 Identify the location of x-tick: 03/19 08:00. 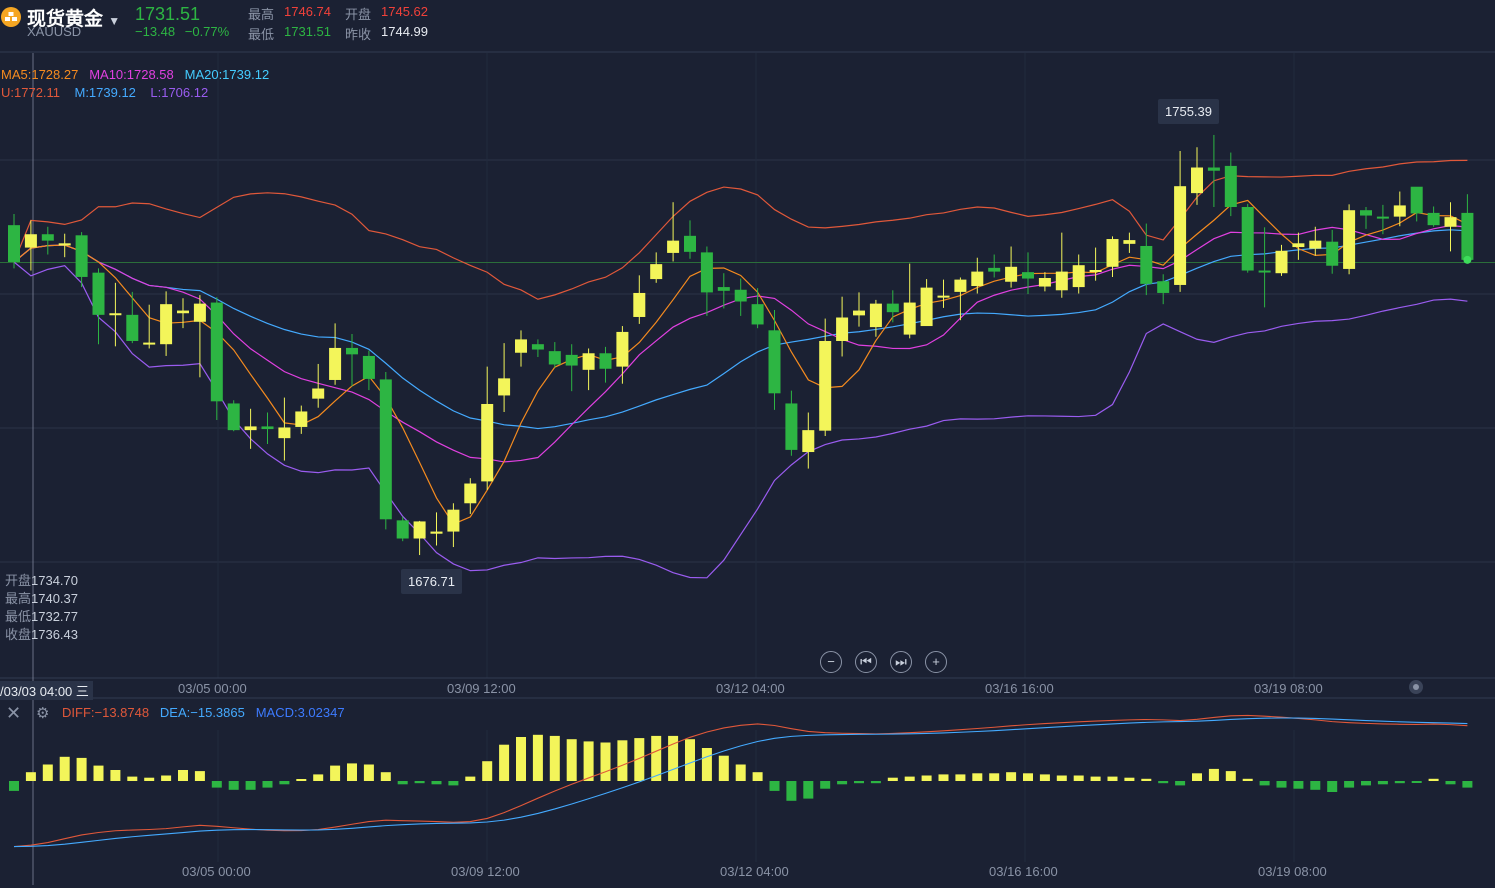
(1288, 688).